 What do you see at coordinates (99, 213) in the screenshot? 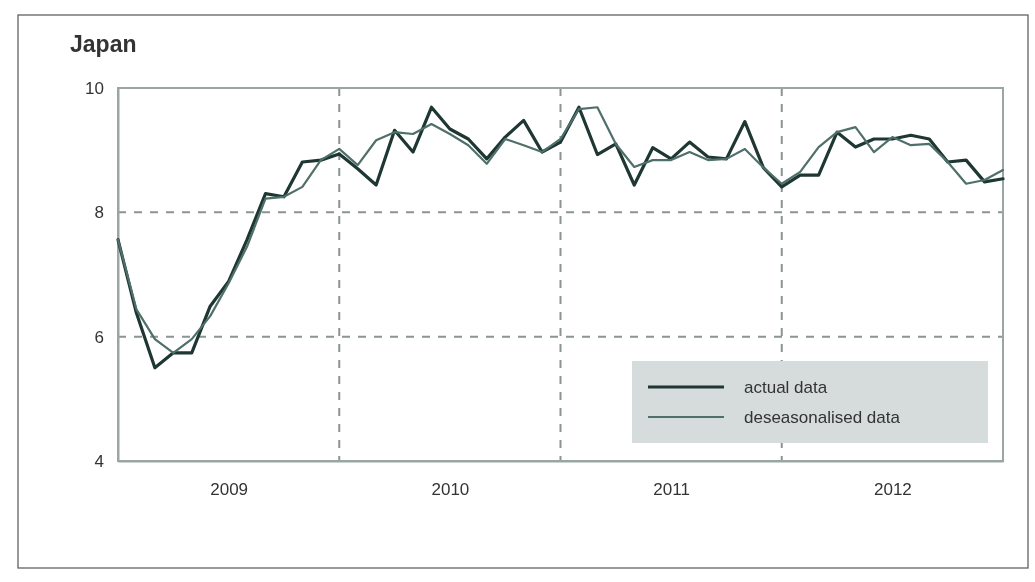
I see `y-tick-label: 8` at bounding box center [99, 213].